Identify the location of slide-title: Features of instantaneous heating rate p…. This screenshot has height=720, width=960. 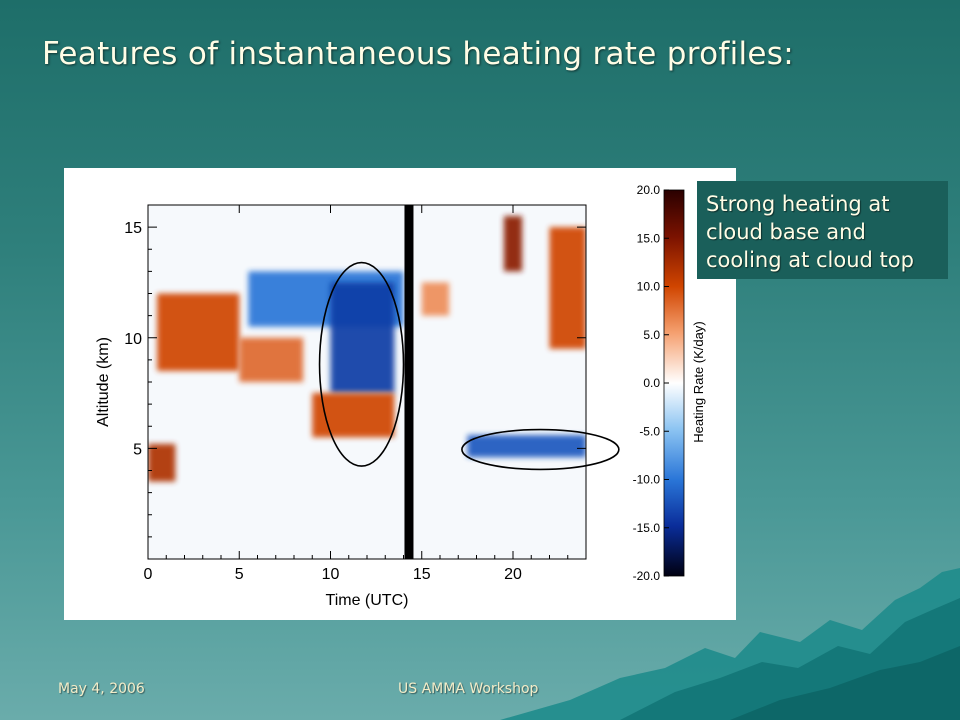
(418, 54).